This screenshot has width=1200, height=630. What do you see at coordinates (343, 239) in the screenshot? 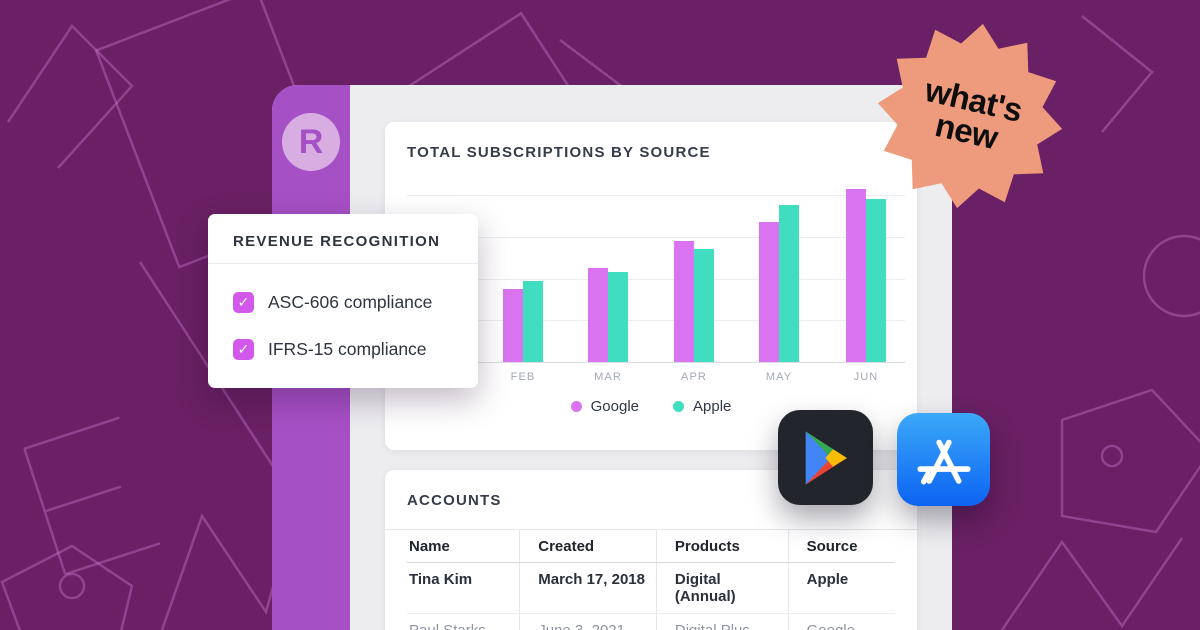
I see `revenue-panel-title: REVENUE RECOGNITION` at bounding box center [343, 239].